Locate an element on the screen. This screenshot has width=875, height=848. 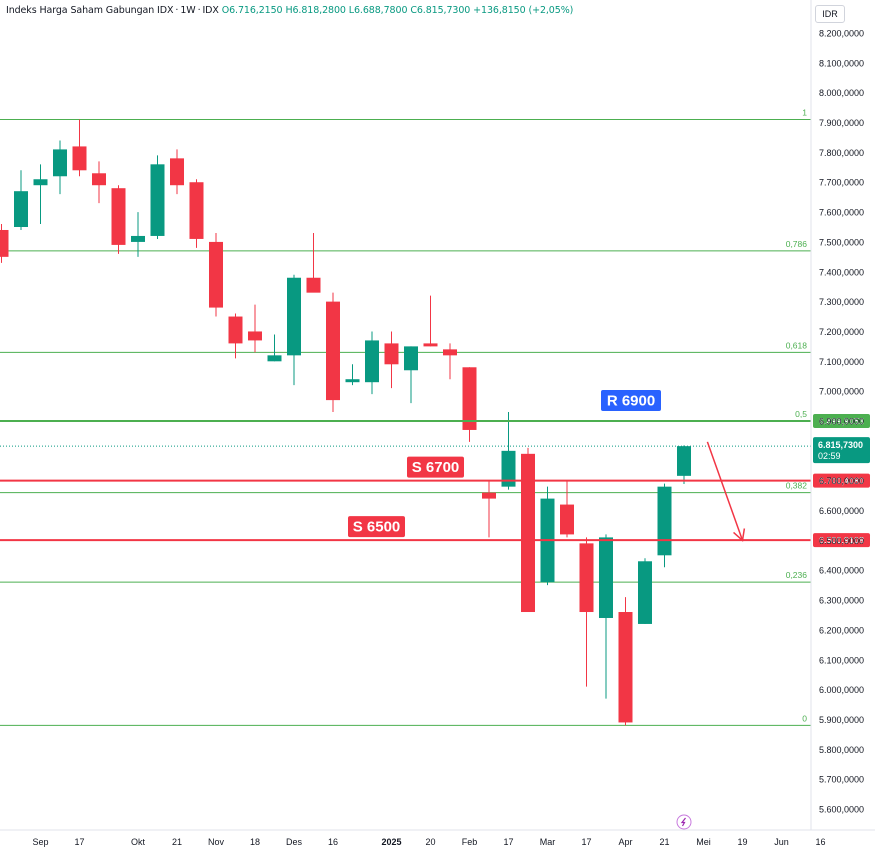
symbol-title: Indeks Harga Saham Gabungan IDX is located at coordinates (90, 10).